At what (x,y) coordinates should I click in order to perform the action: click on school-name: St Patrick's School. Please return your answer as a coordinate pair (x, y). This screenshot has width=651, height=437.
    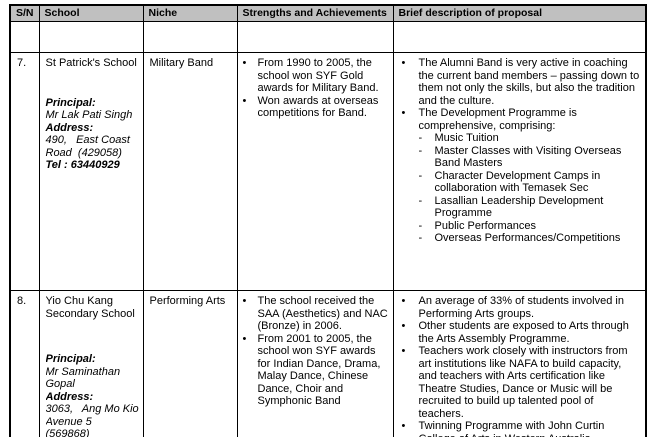
    Looking at the image, I should click on (91, 63).